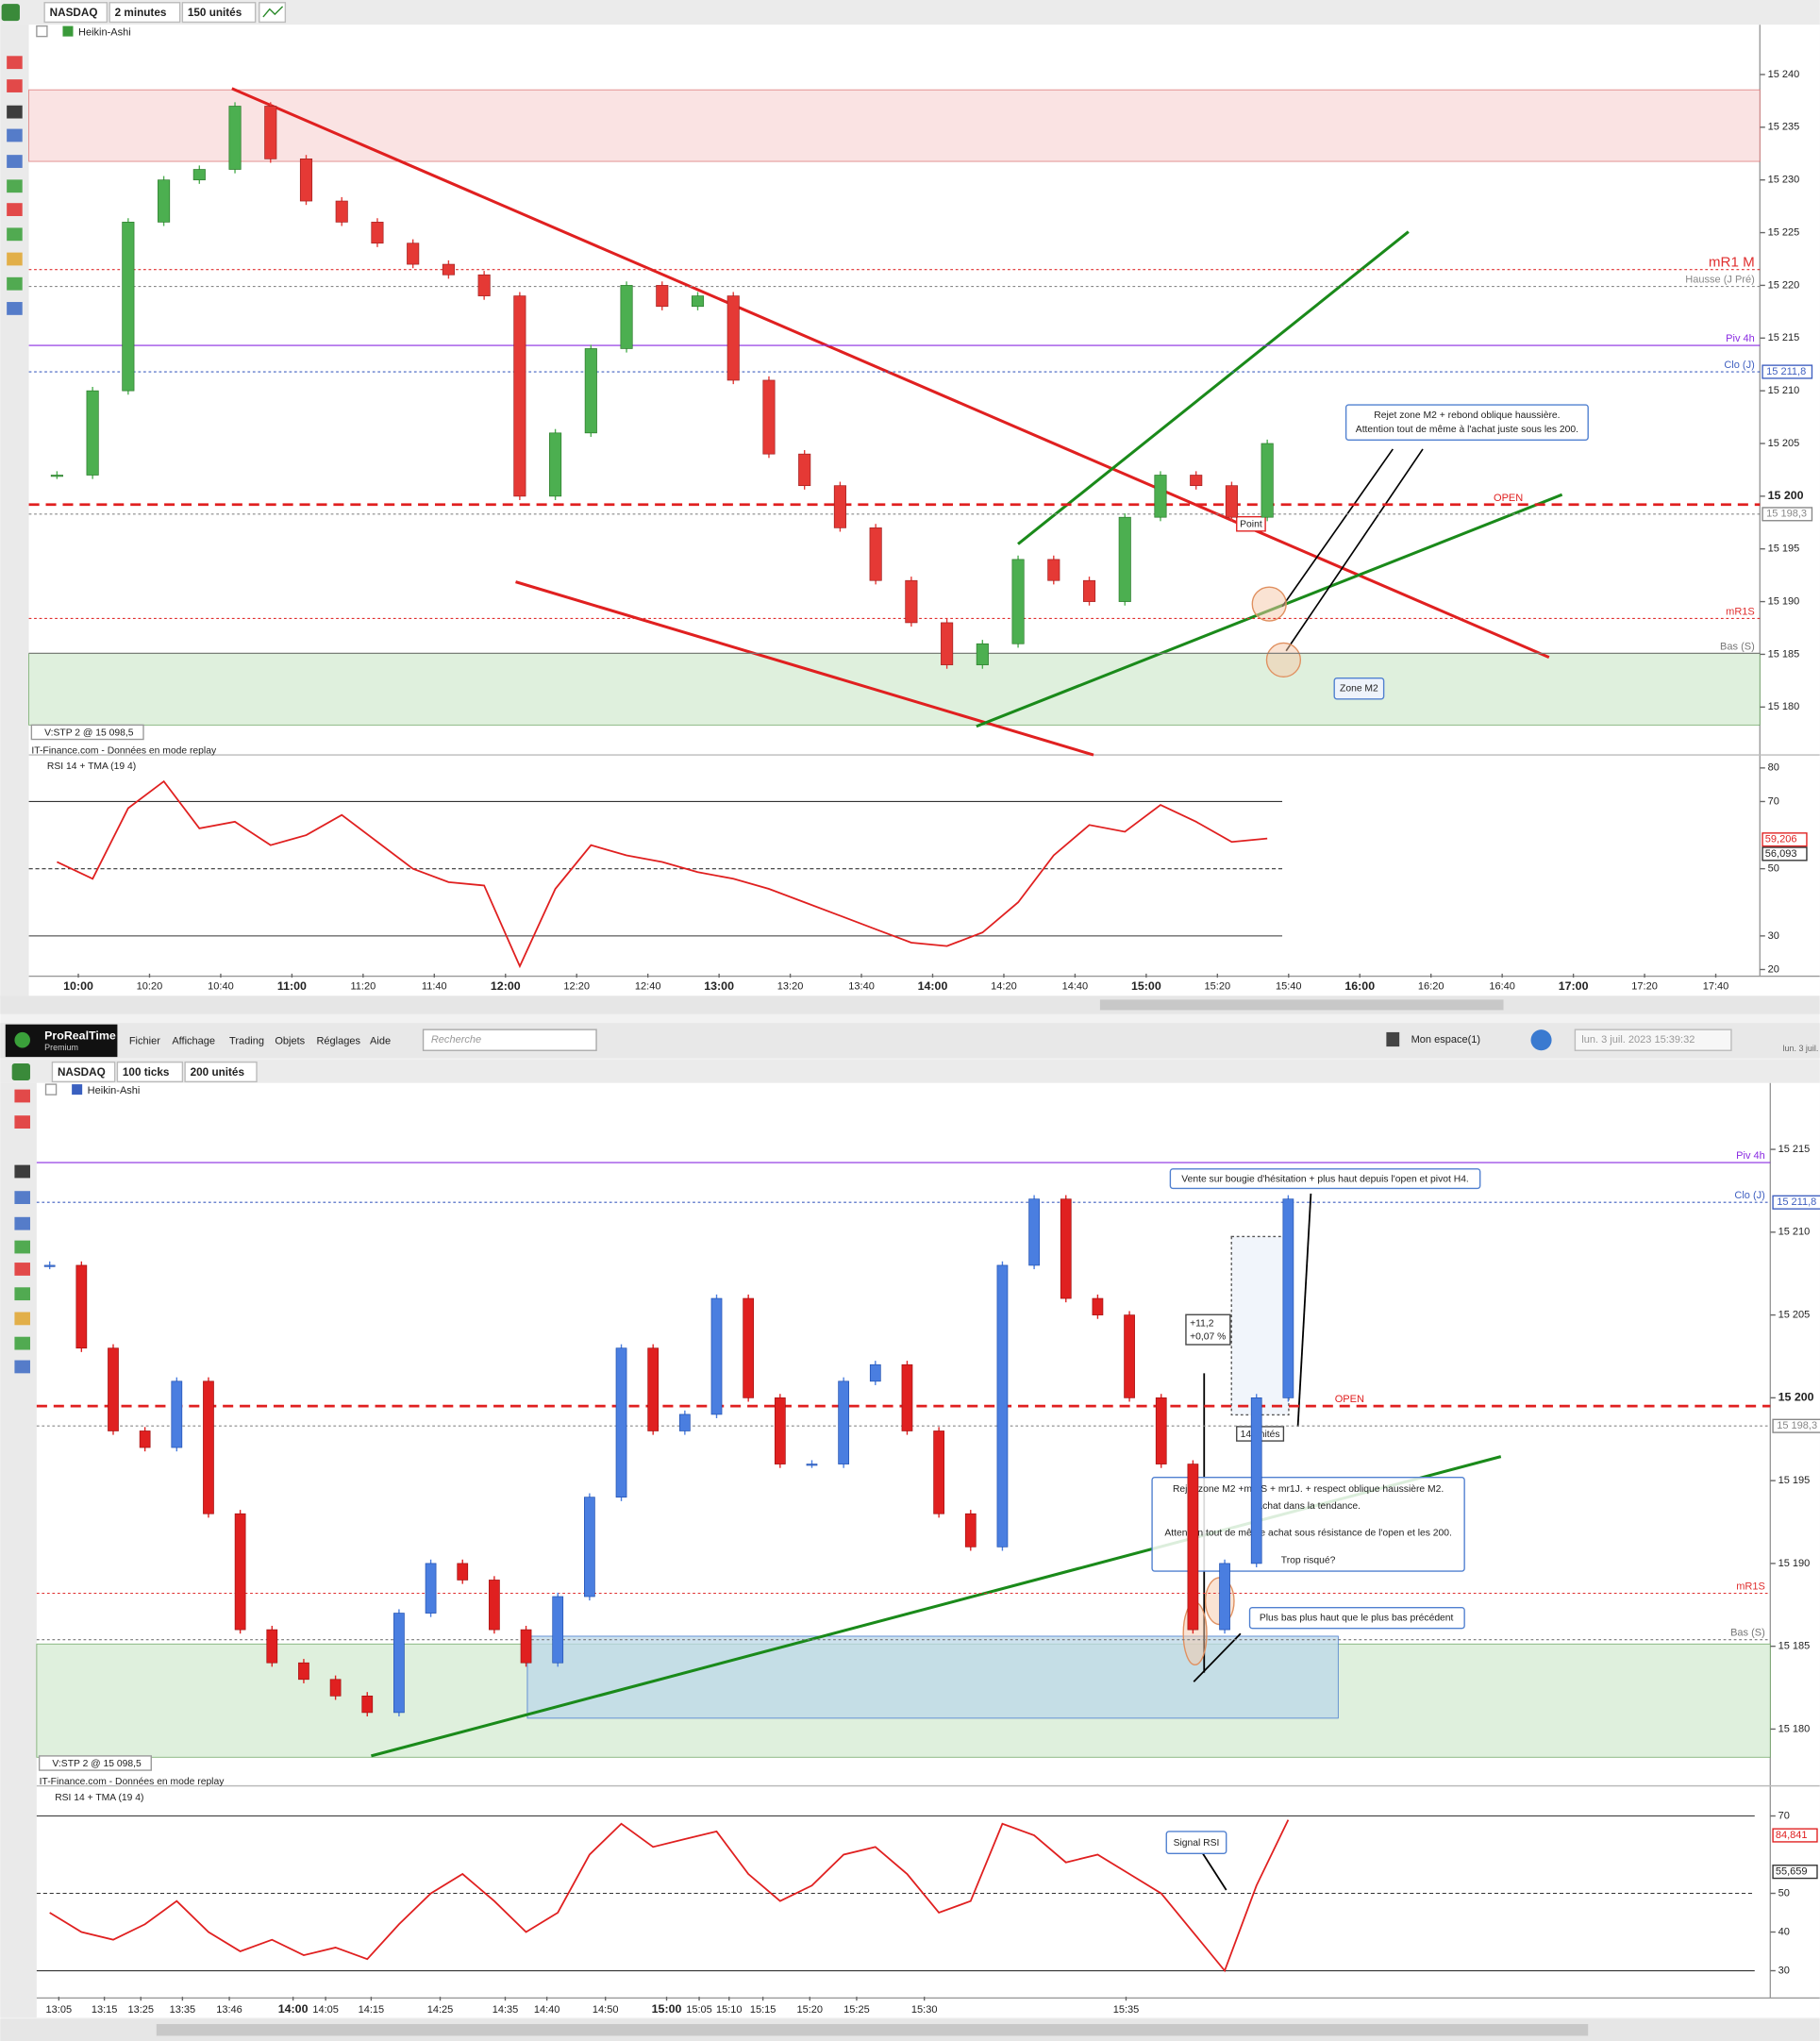  I want to click on menu-item: Réglages, so click(338, 1040).